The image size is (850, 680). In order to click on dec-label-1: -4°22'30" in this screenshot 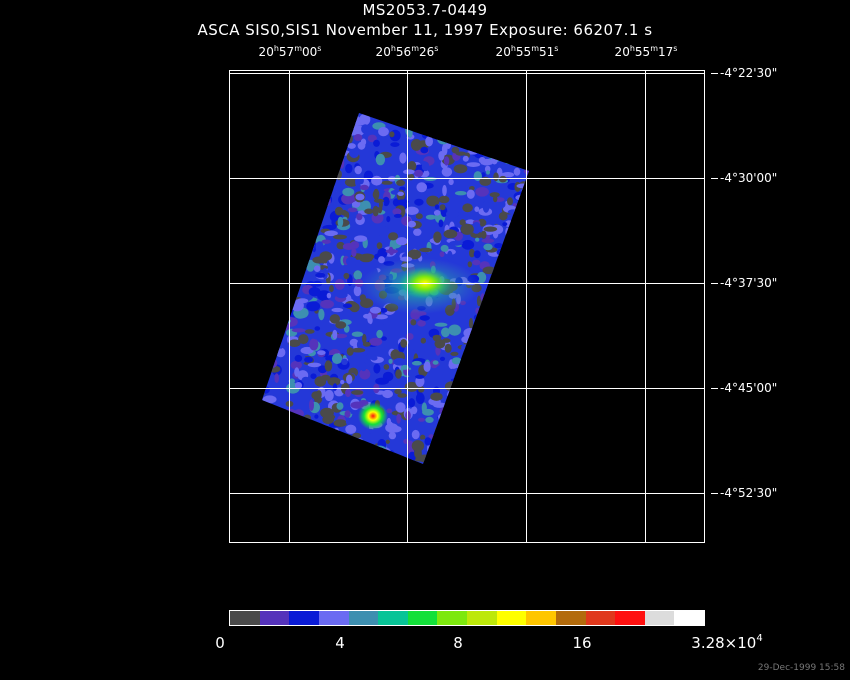, I will do `click(744, 73)`.